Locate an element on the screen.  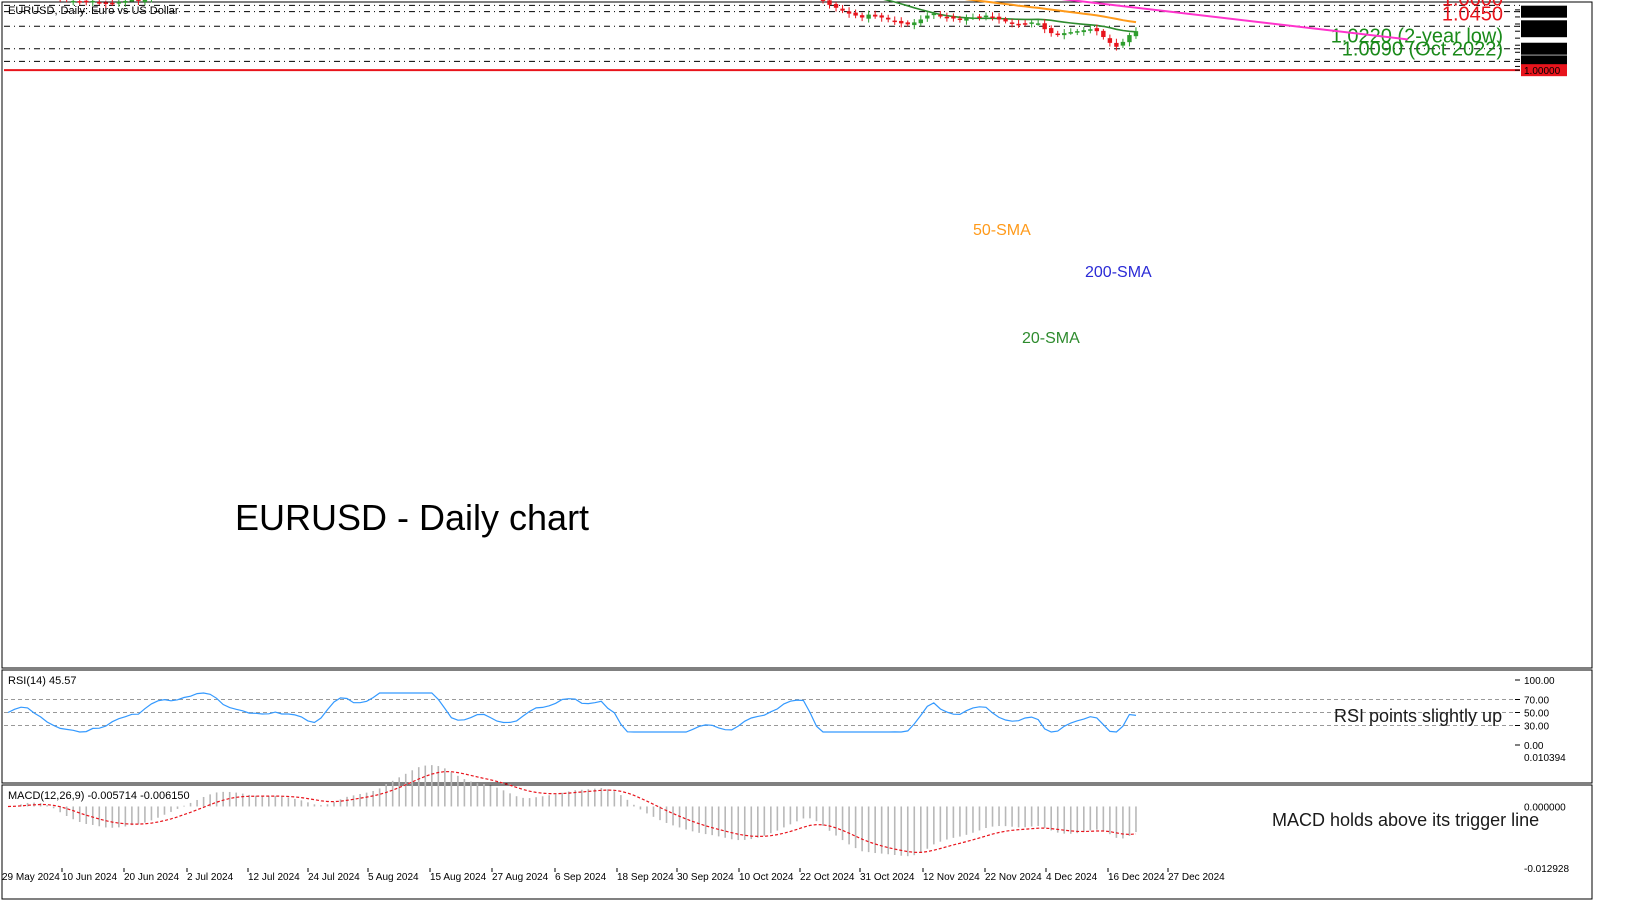
time-tick-label: 6 Sep 2024 is located at coordinates (581, 877).